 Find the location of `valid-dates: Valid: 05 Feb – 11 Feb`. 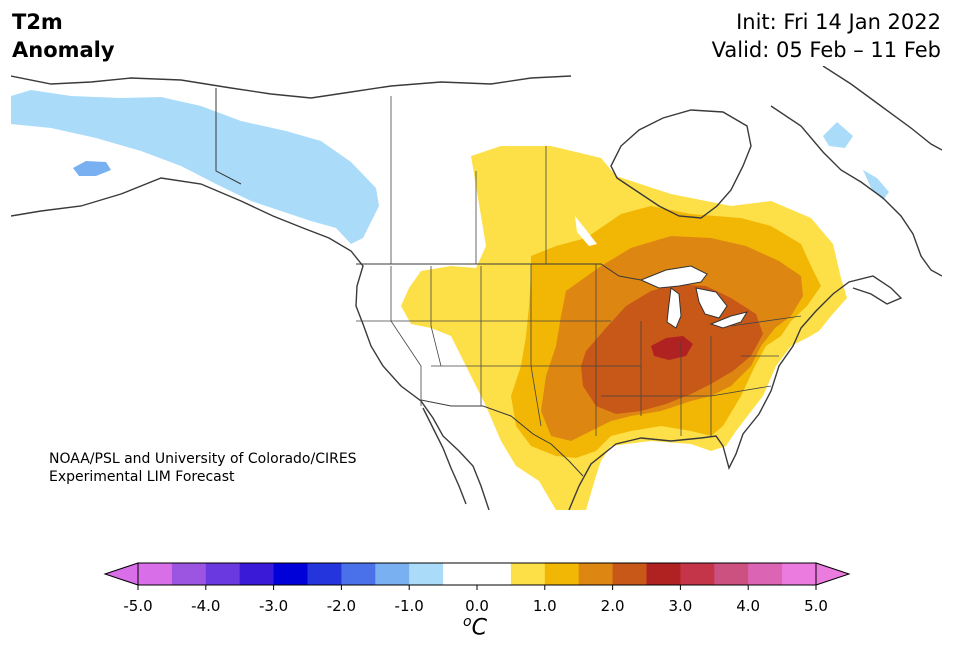

valid-dates: Valid: 05 Feb – 11 Feb is located at coordinates (826, 50).